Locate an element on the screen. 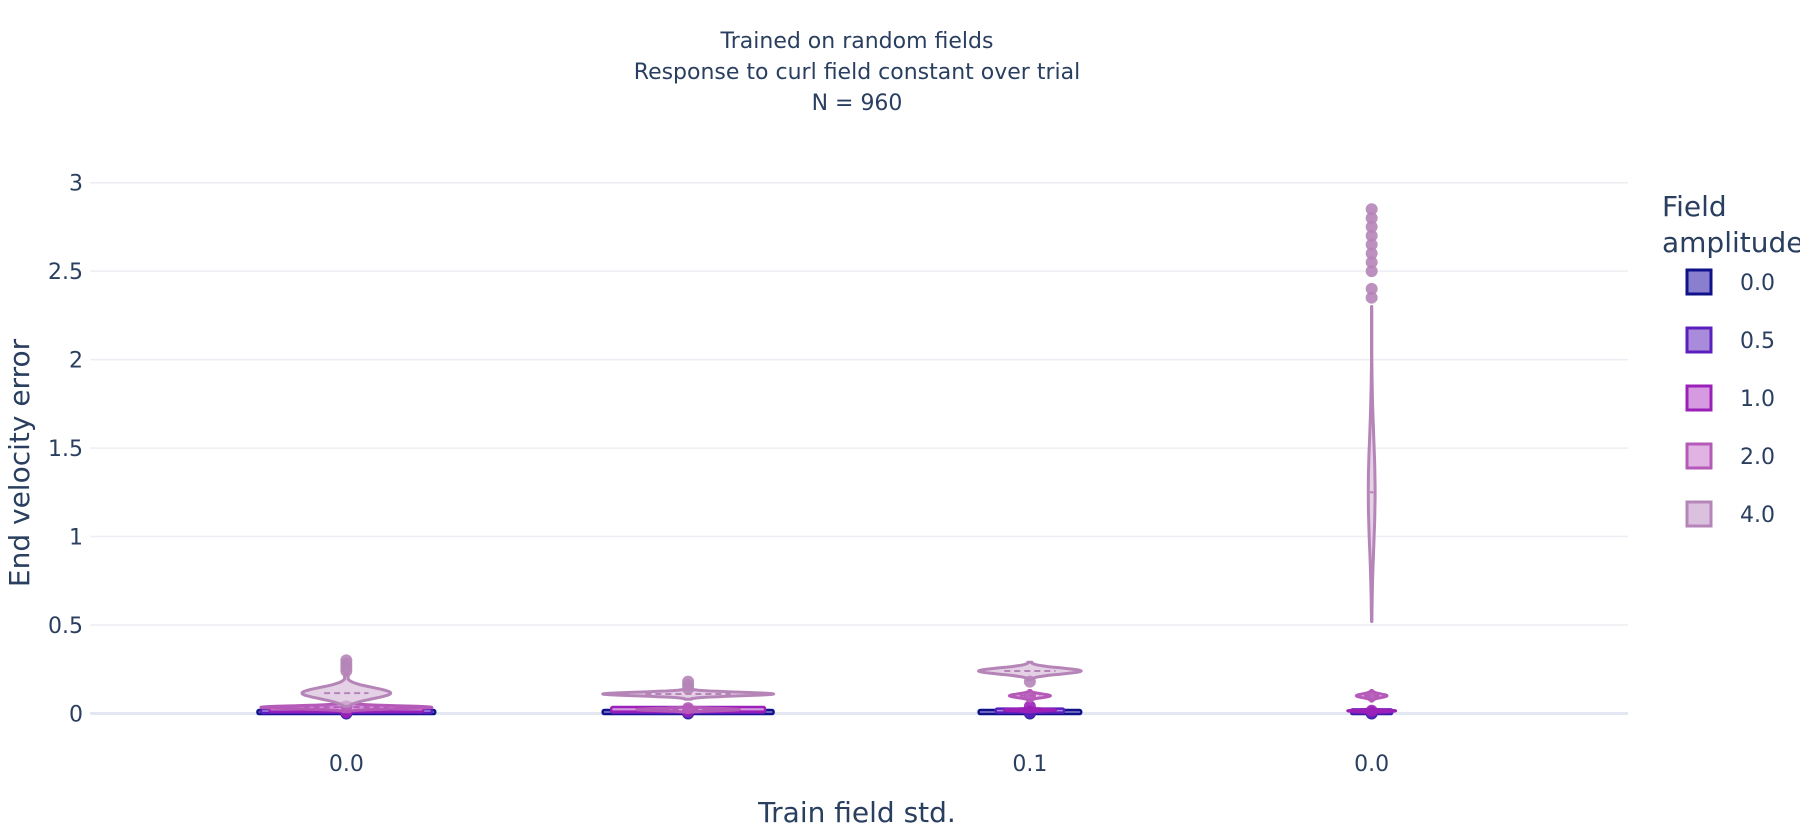 The height and width of the screenshot is (830, 1800). y-tick-label: 2 is located at coordinates (76, 361).